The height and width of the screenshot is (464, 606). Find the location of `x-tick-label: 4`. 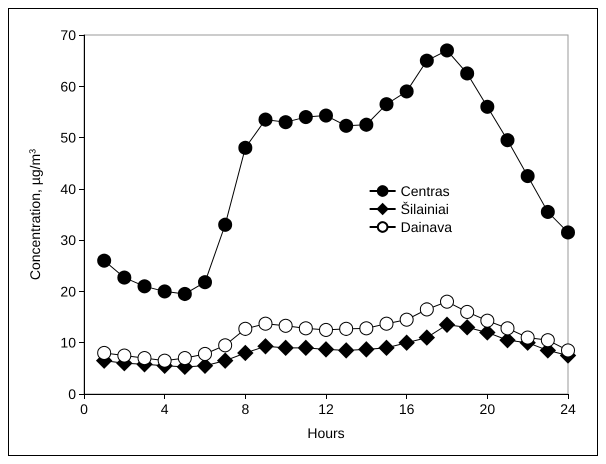

x-tick-label: 4 is located at coordinates (164, 409).